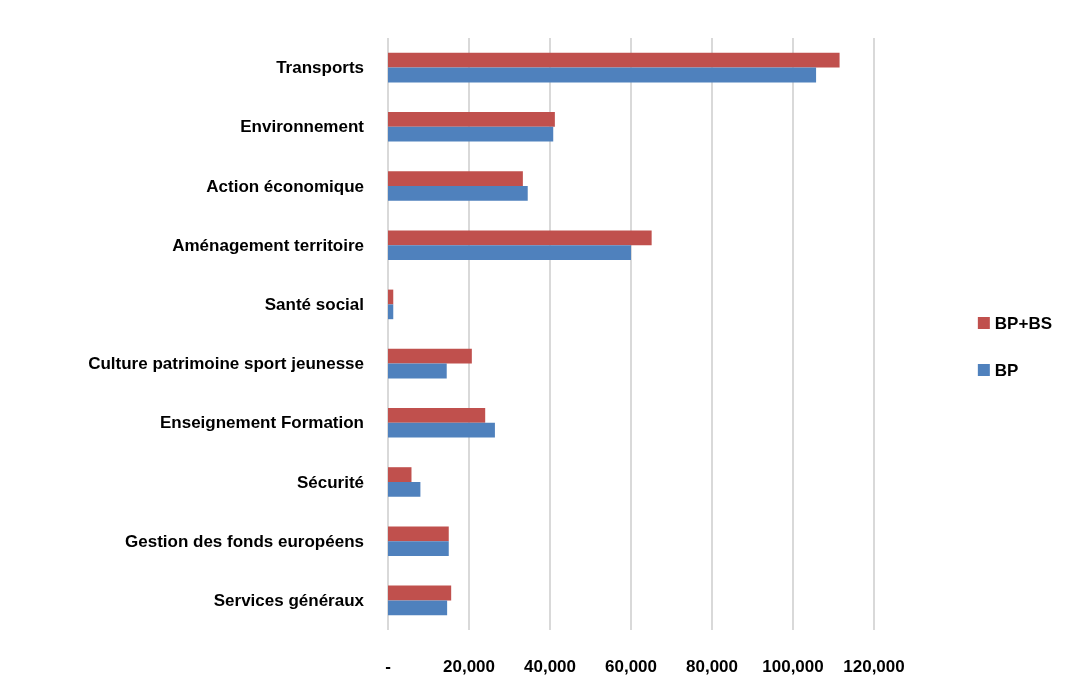 The image size is (1067, 693). What do you see at coordinates (469, 666) in the screenshot?
I see `x-tick-label: 20,000` at bounding box center [469, 666].